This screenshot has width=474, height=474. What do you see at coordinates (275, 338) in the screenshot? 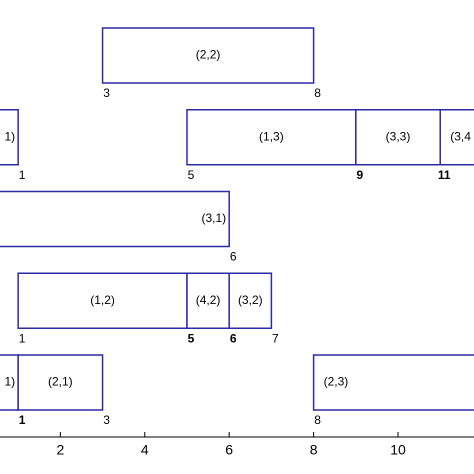
I see `time-label: 7` at bounding box center [275, 338].